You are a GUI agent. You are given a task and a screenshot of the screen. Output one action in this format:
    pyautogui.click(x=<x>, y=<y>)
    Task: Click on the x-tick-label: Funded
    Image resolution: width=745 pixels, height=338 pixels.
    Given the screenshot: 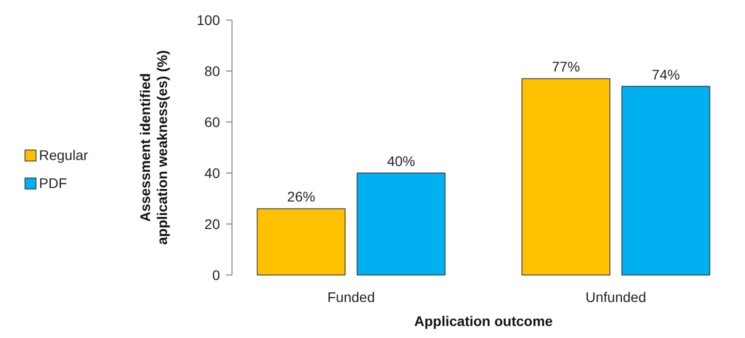 What is the action you would take?
    pyautogui.click(x=351, y=297)
    